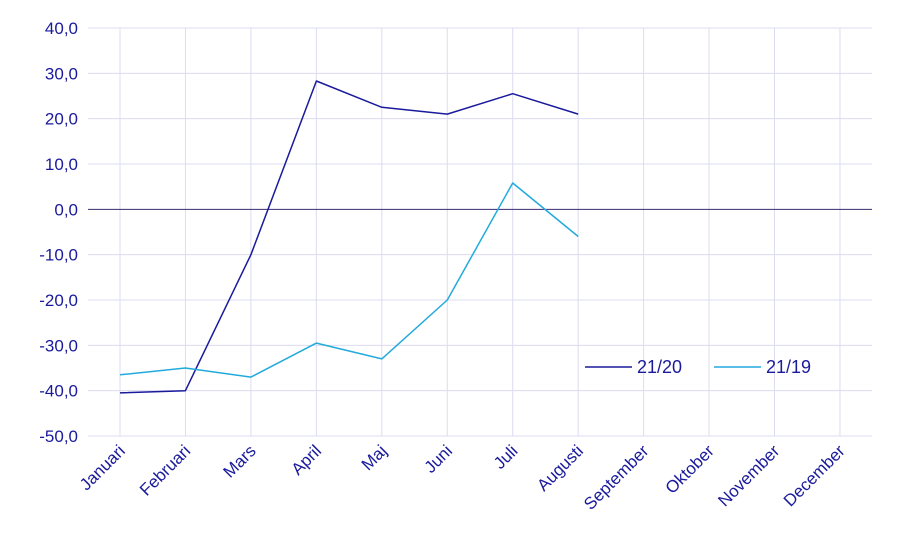 The image size is (900, 535). Describe the element at coordinates (66, 209) in the screenshot. I see `y-tick-label: 0,0` at that location.